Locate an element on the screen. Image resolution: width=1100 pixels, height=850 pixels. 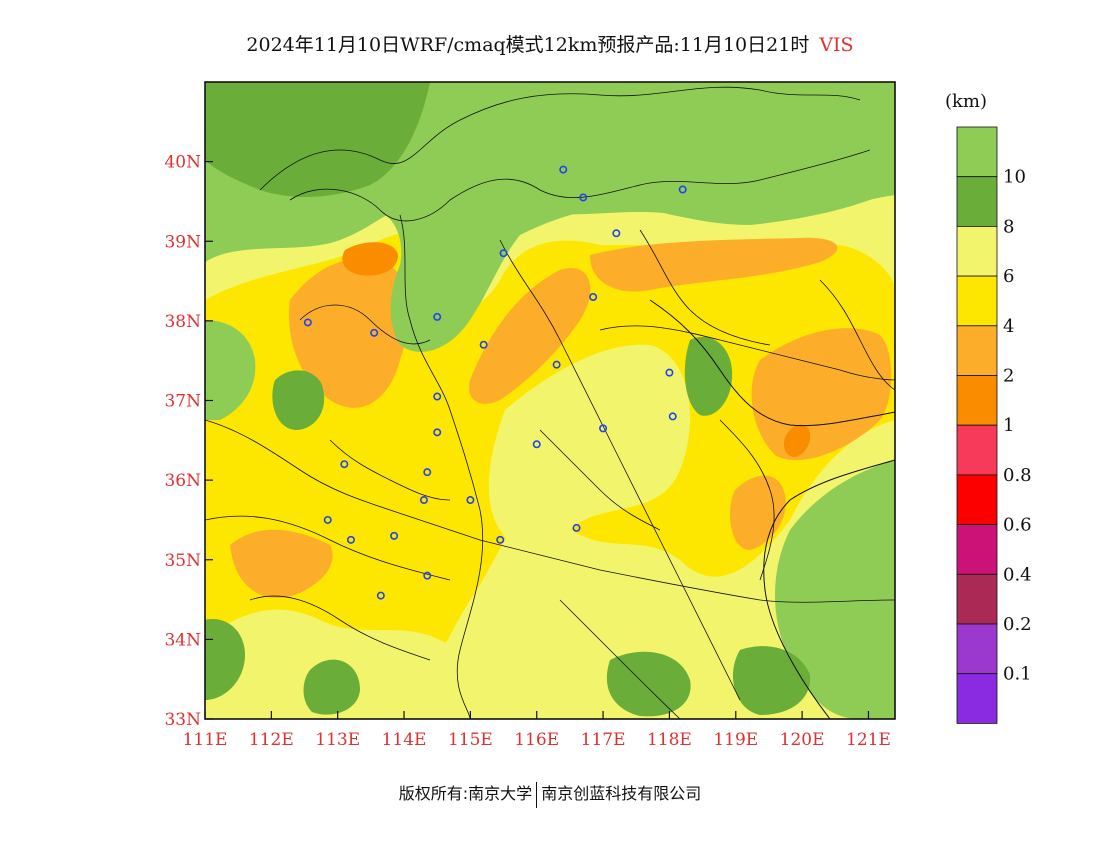
coastline is located at coordinates (772, 363).